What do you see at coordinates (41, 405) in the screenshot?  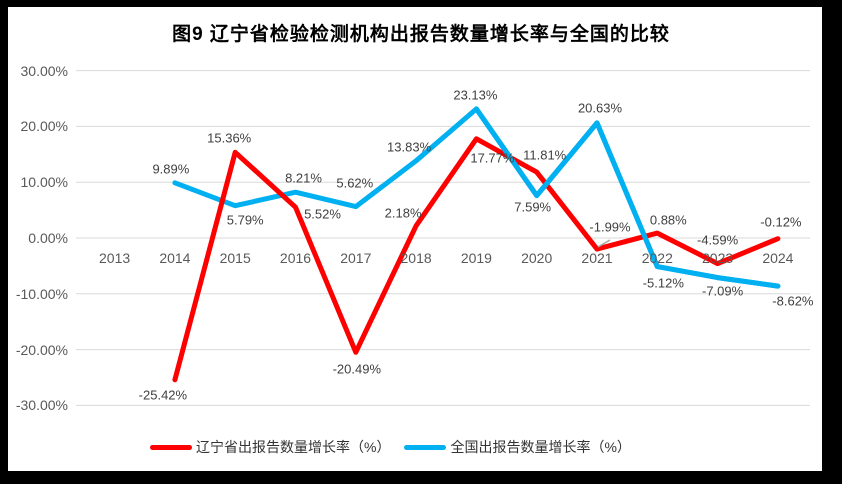 I see `y-axis-tick-label: -30.00%` at bounding box center [41, 405].